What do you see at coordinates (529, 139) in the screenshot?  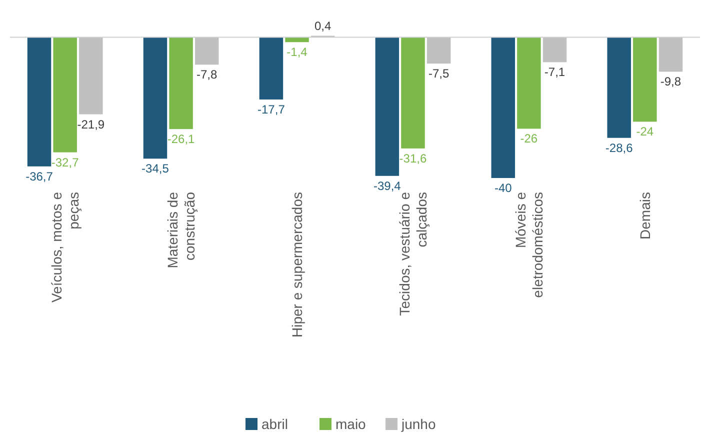 I see `data-label: -26` at bounding box center [529, 139].